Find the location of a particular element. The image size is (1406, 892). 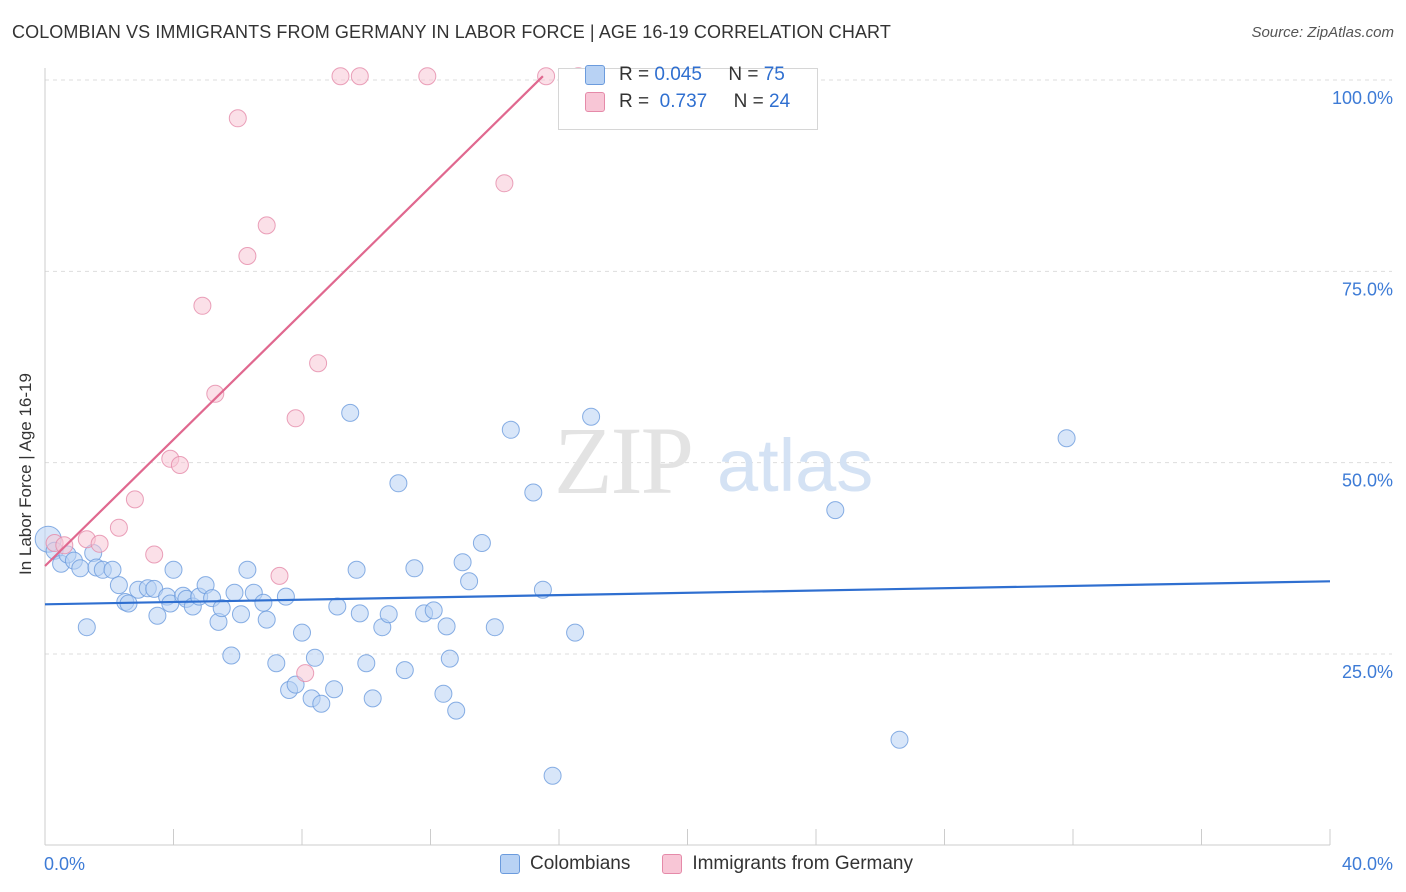

x-tick-label-max: 40.0% is located at coordinates (1367, 864).